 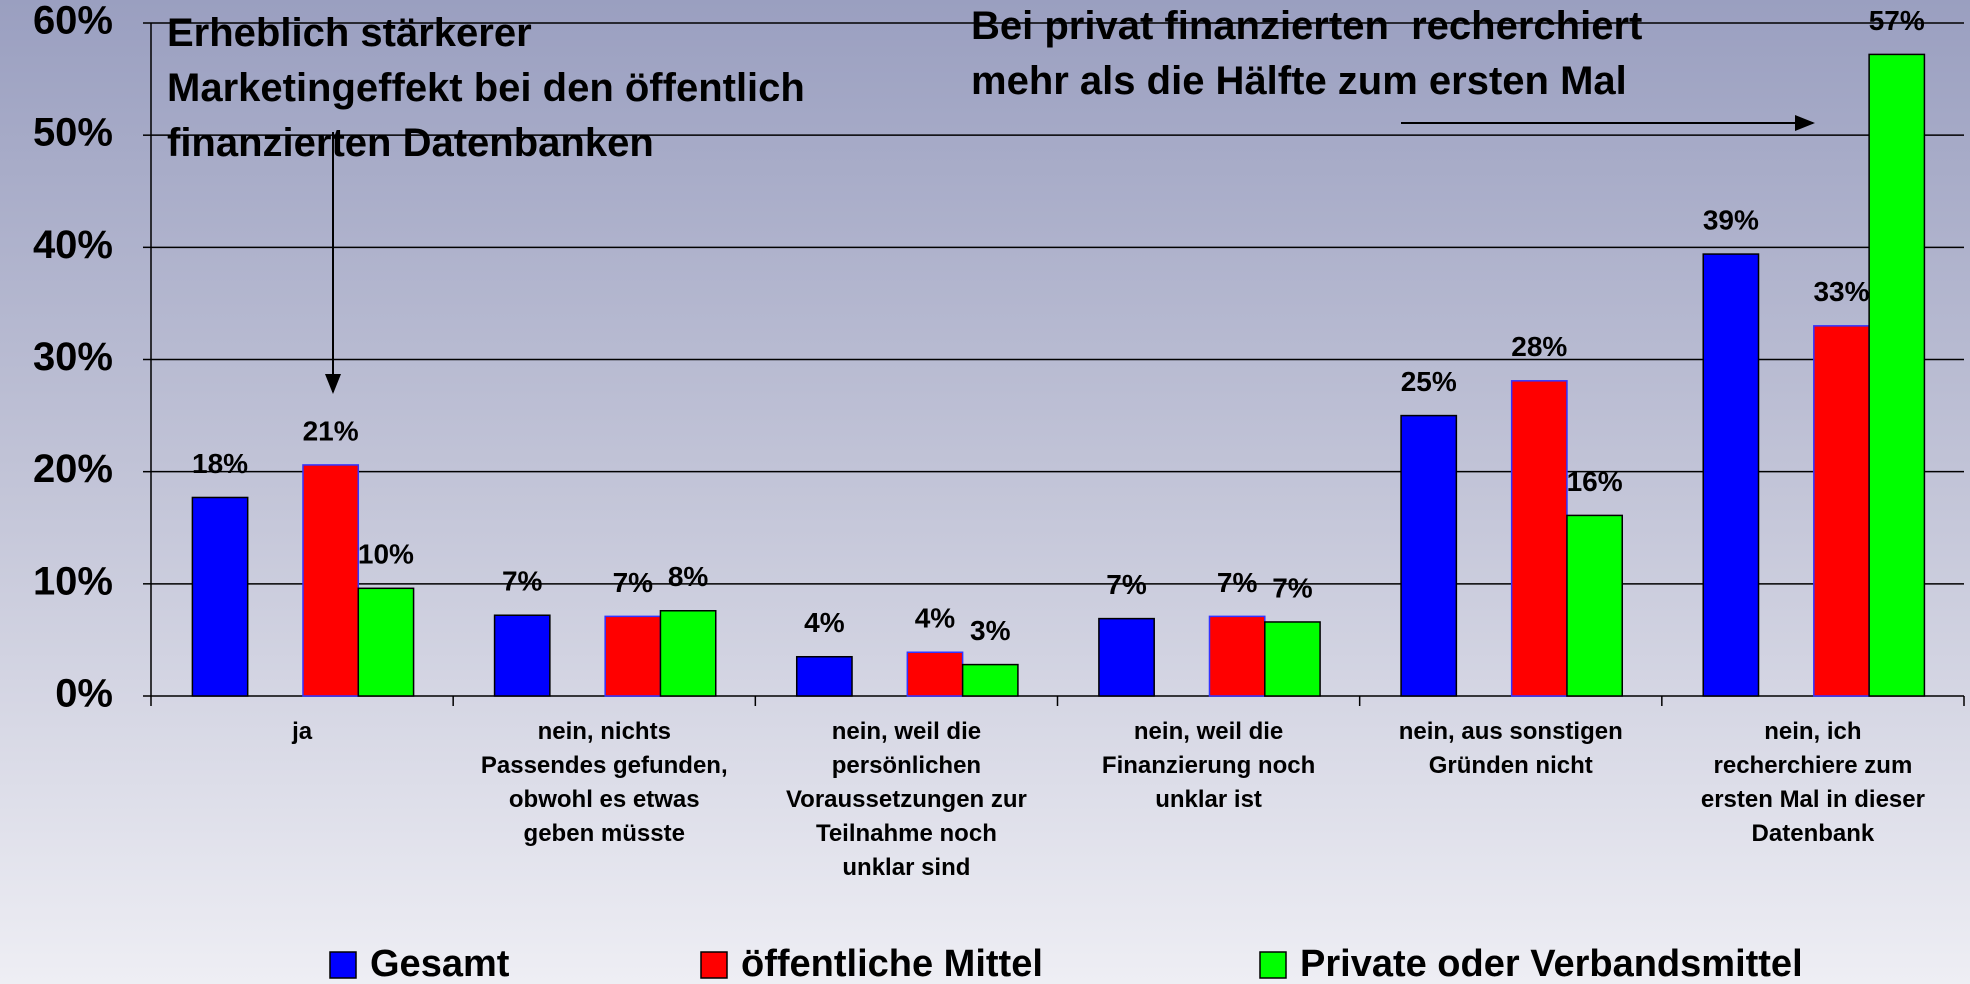 I want to click on y-tick-label: 10%, so click(x=73, y=581).